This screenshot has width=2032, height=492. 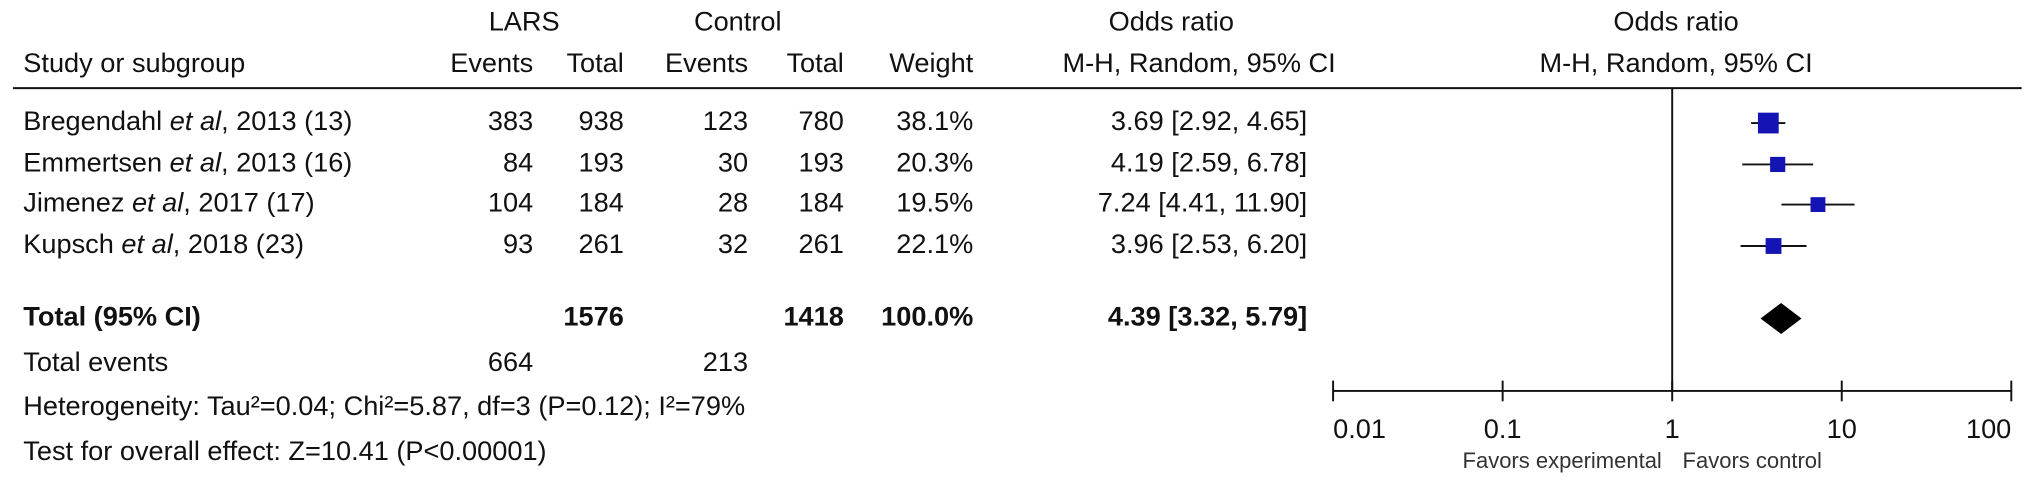 I want to click on cell: 93, so click(x=518, y=243).